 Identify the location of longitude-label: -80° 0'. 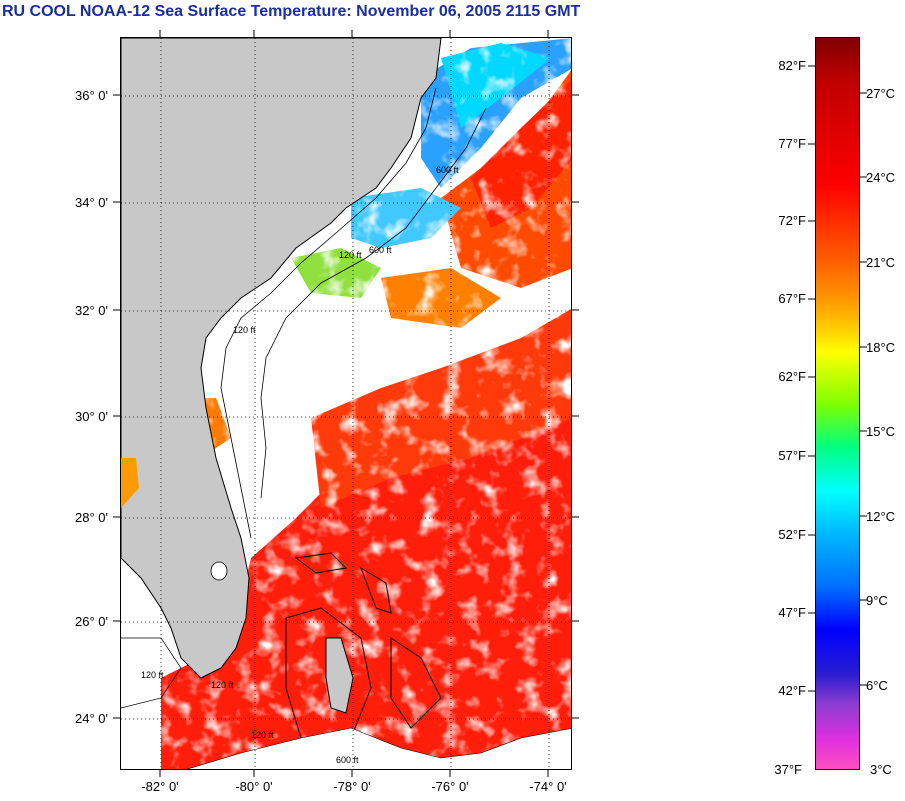
(254, 786).